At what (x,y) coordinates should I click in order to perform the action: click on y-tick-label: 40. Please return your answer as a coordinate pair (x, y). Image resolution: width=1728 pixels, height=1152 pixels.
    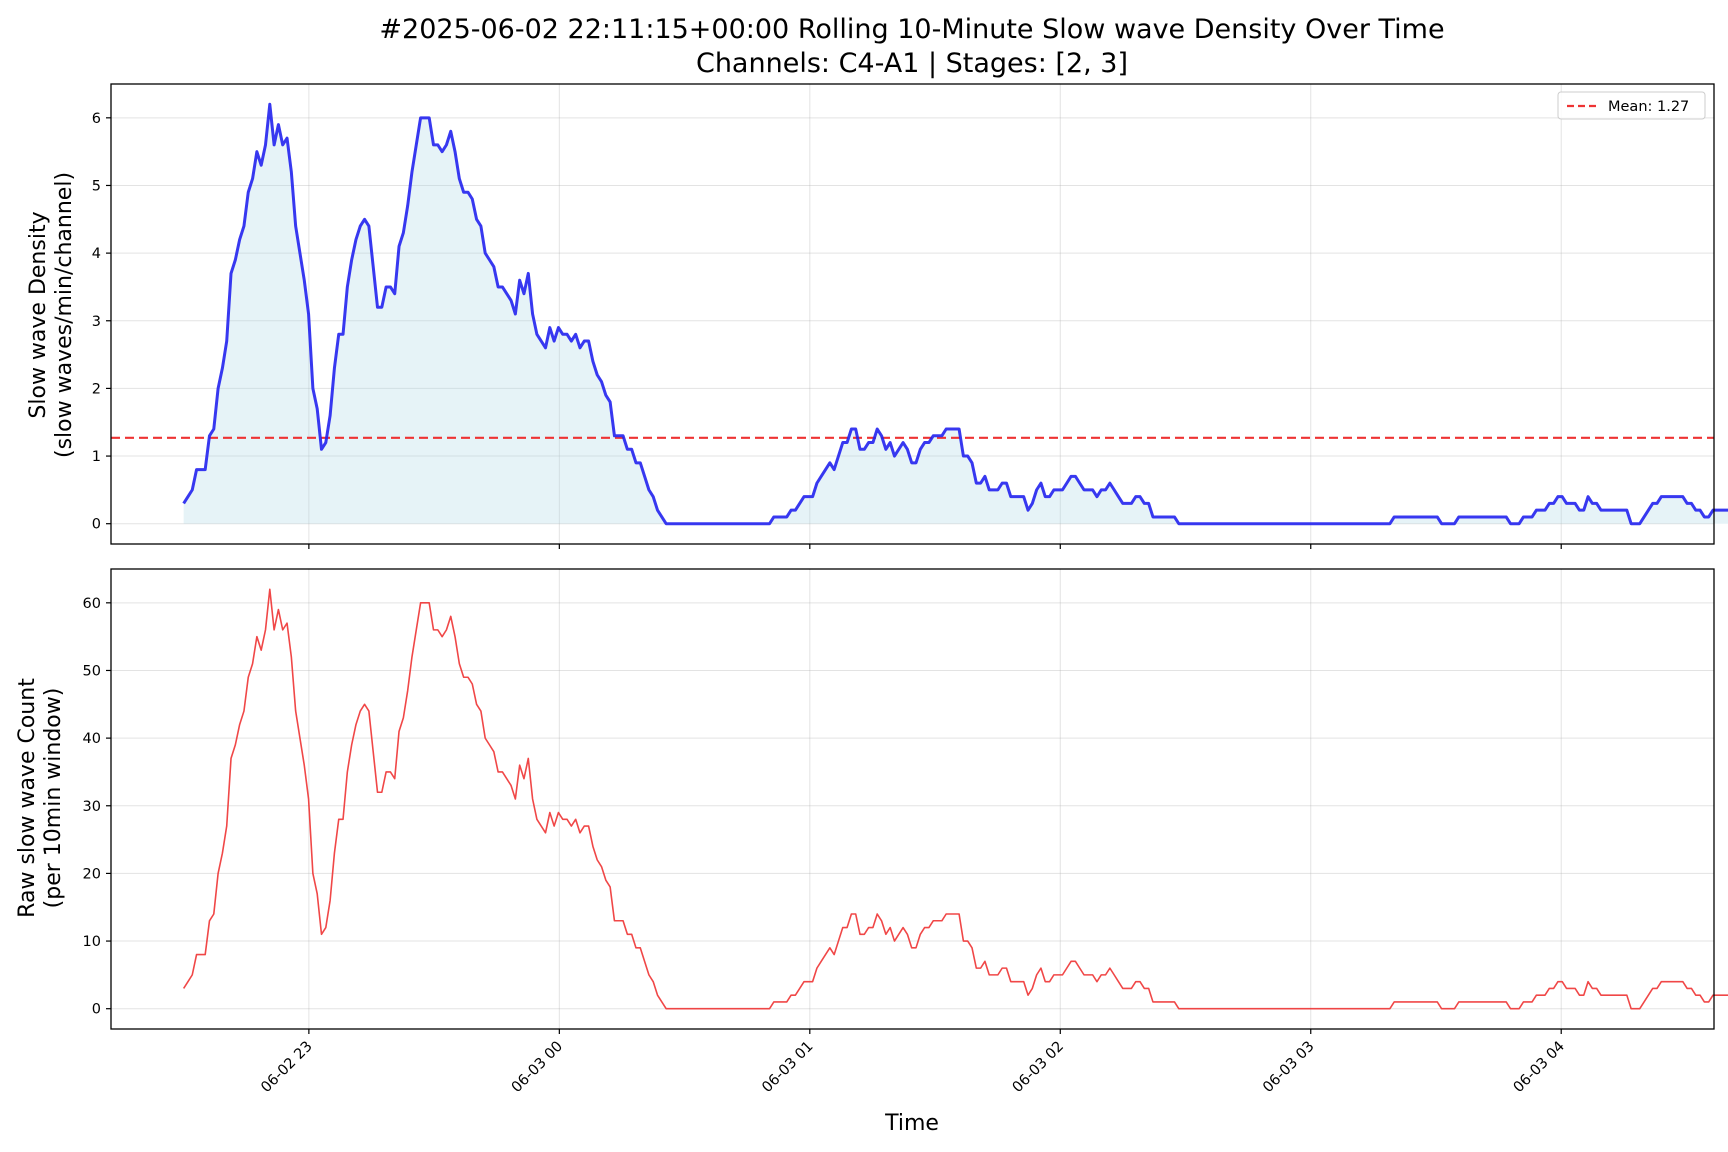
    Looking at the image, I should click on (92, 739).